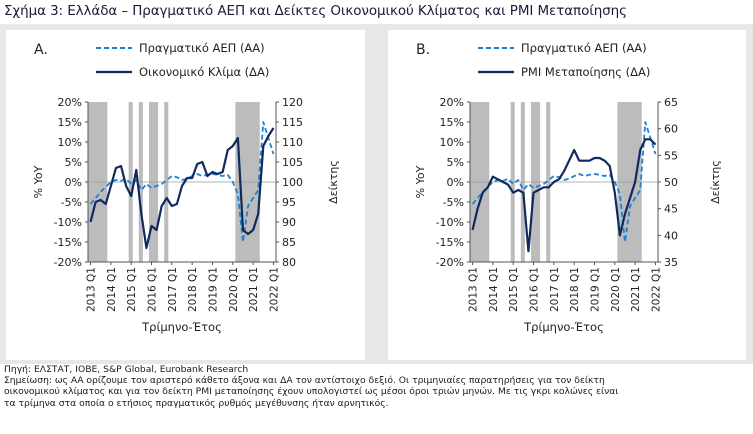  Describe the element at coordinates (289, 222) in the screenshot. I see `right-tick-label: 90` at that location.